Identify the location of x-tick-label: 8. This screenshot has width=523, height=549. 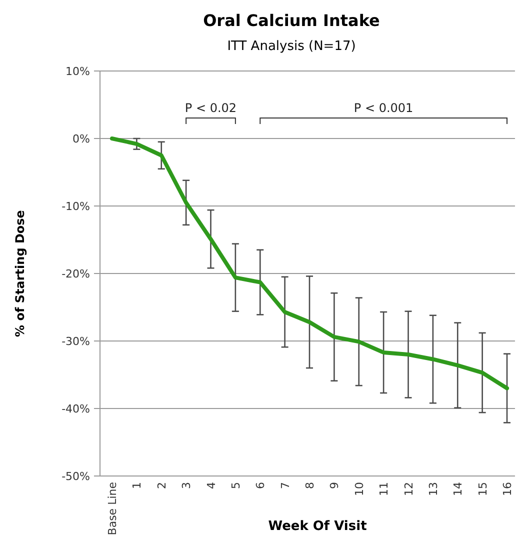
(310, 485).